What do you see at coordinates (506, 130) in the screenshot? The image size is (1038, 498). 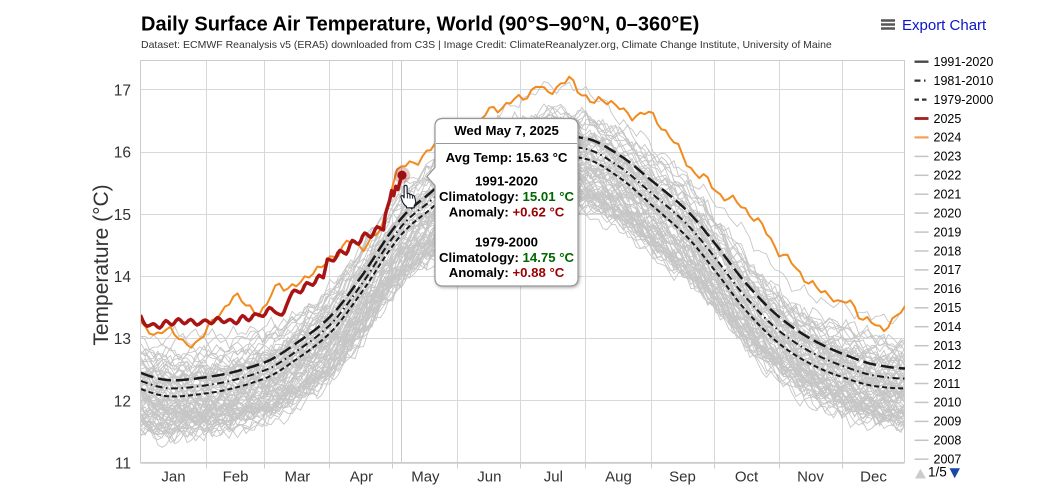 I see `svg-text: Wed May 7, 2025` at bounding box center [506, 130].